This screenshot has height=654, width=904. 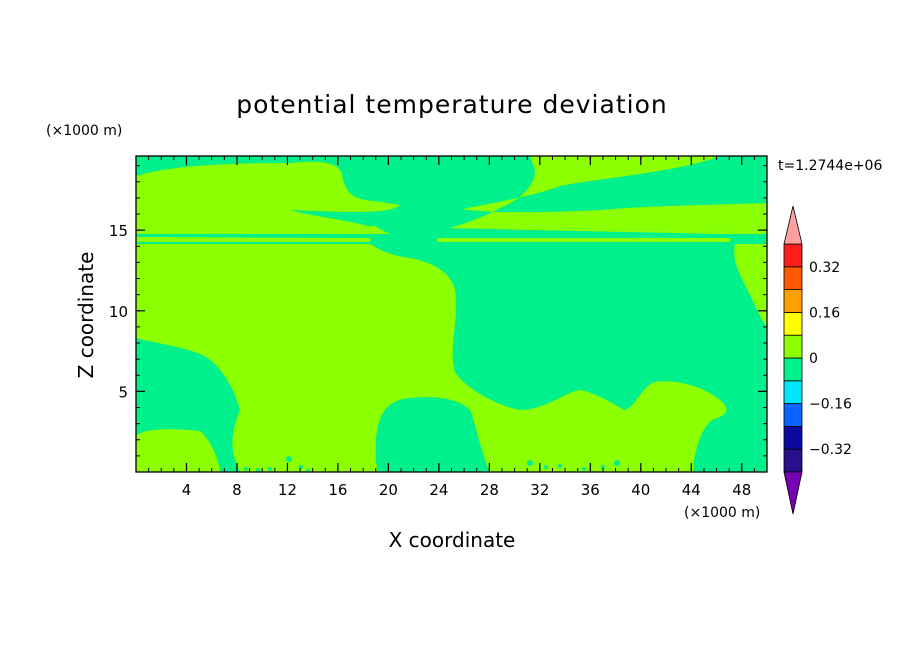 What do you see at coordinates (84, 131) in the screenshot?
I see `y-unit-label: (×1000 m)` at bounding box center [84, 131].